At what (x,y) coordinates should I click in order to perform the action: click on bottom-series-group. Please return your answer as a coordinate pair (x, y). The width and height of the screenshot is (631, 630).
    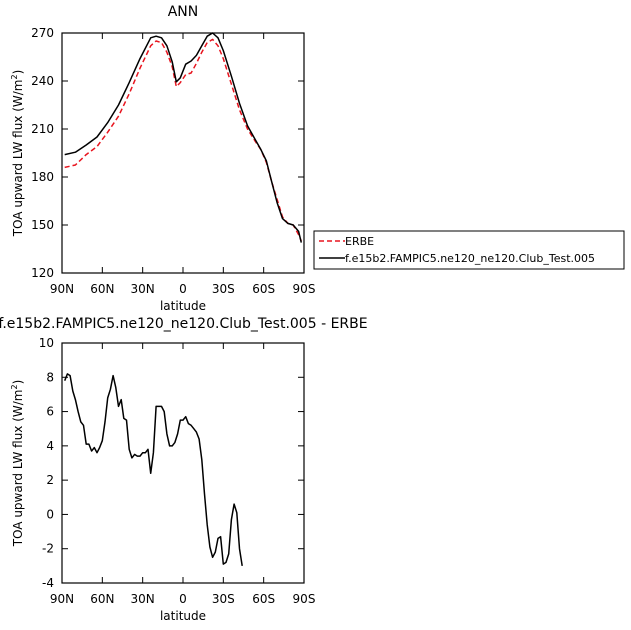
    Looking at the image, I should click on (153, 470).